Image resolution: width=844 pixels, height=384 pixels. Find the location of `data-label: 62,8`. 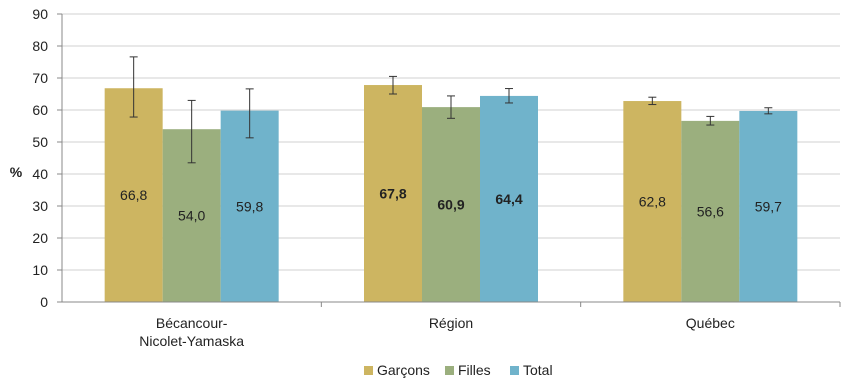

data-label: 62,8 is located at coordinates (652, 202).